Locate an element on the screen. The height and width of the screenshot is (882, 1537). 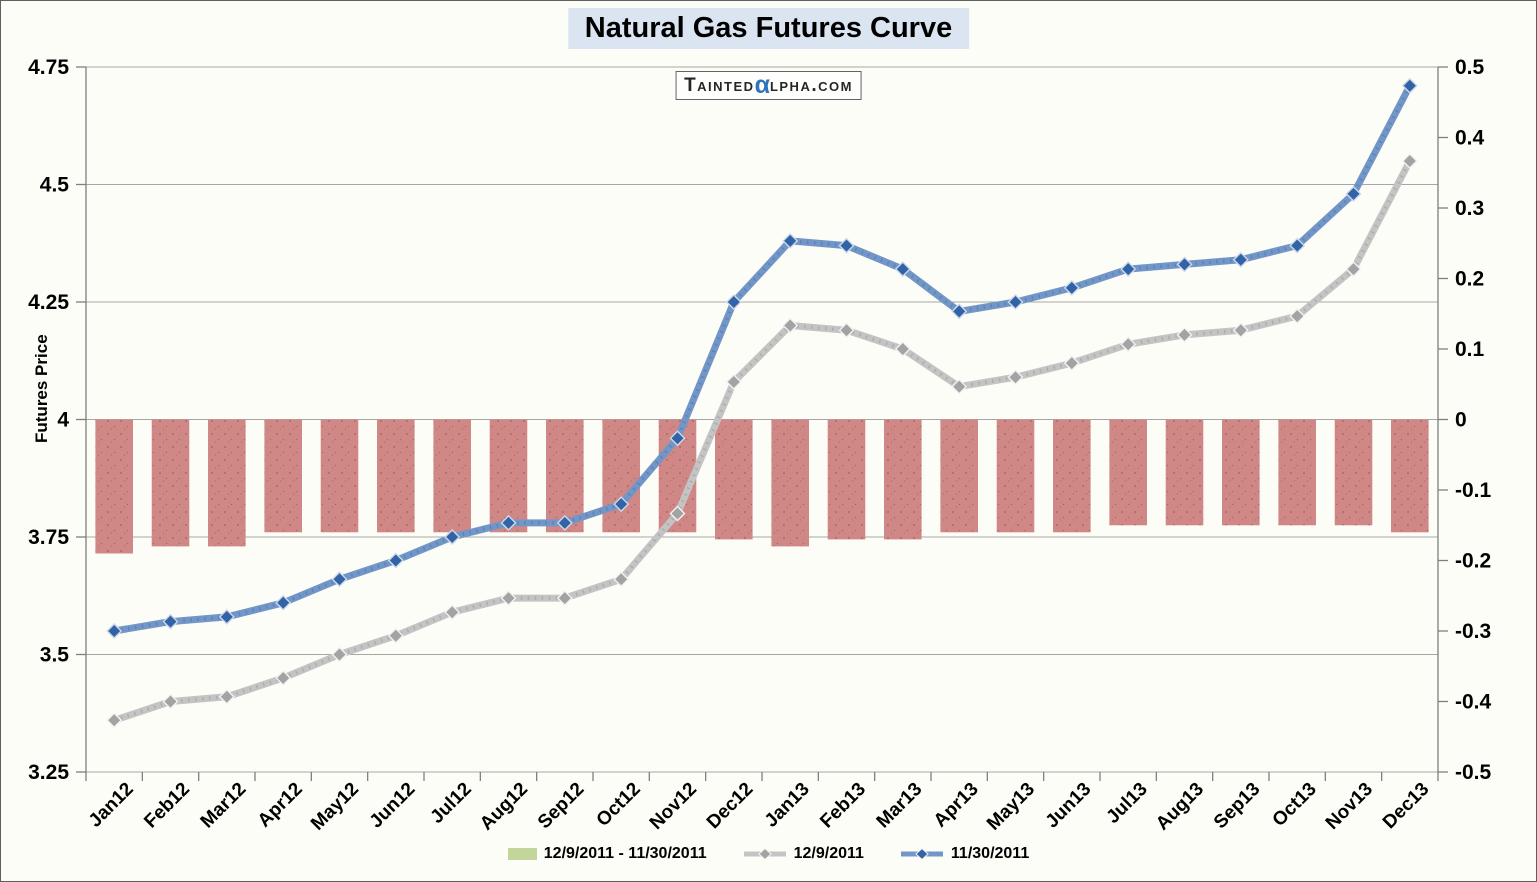
legend-label-11-30-2011: 11/30/2011 is located at coordinates (990, 853).